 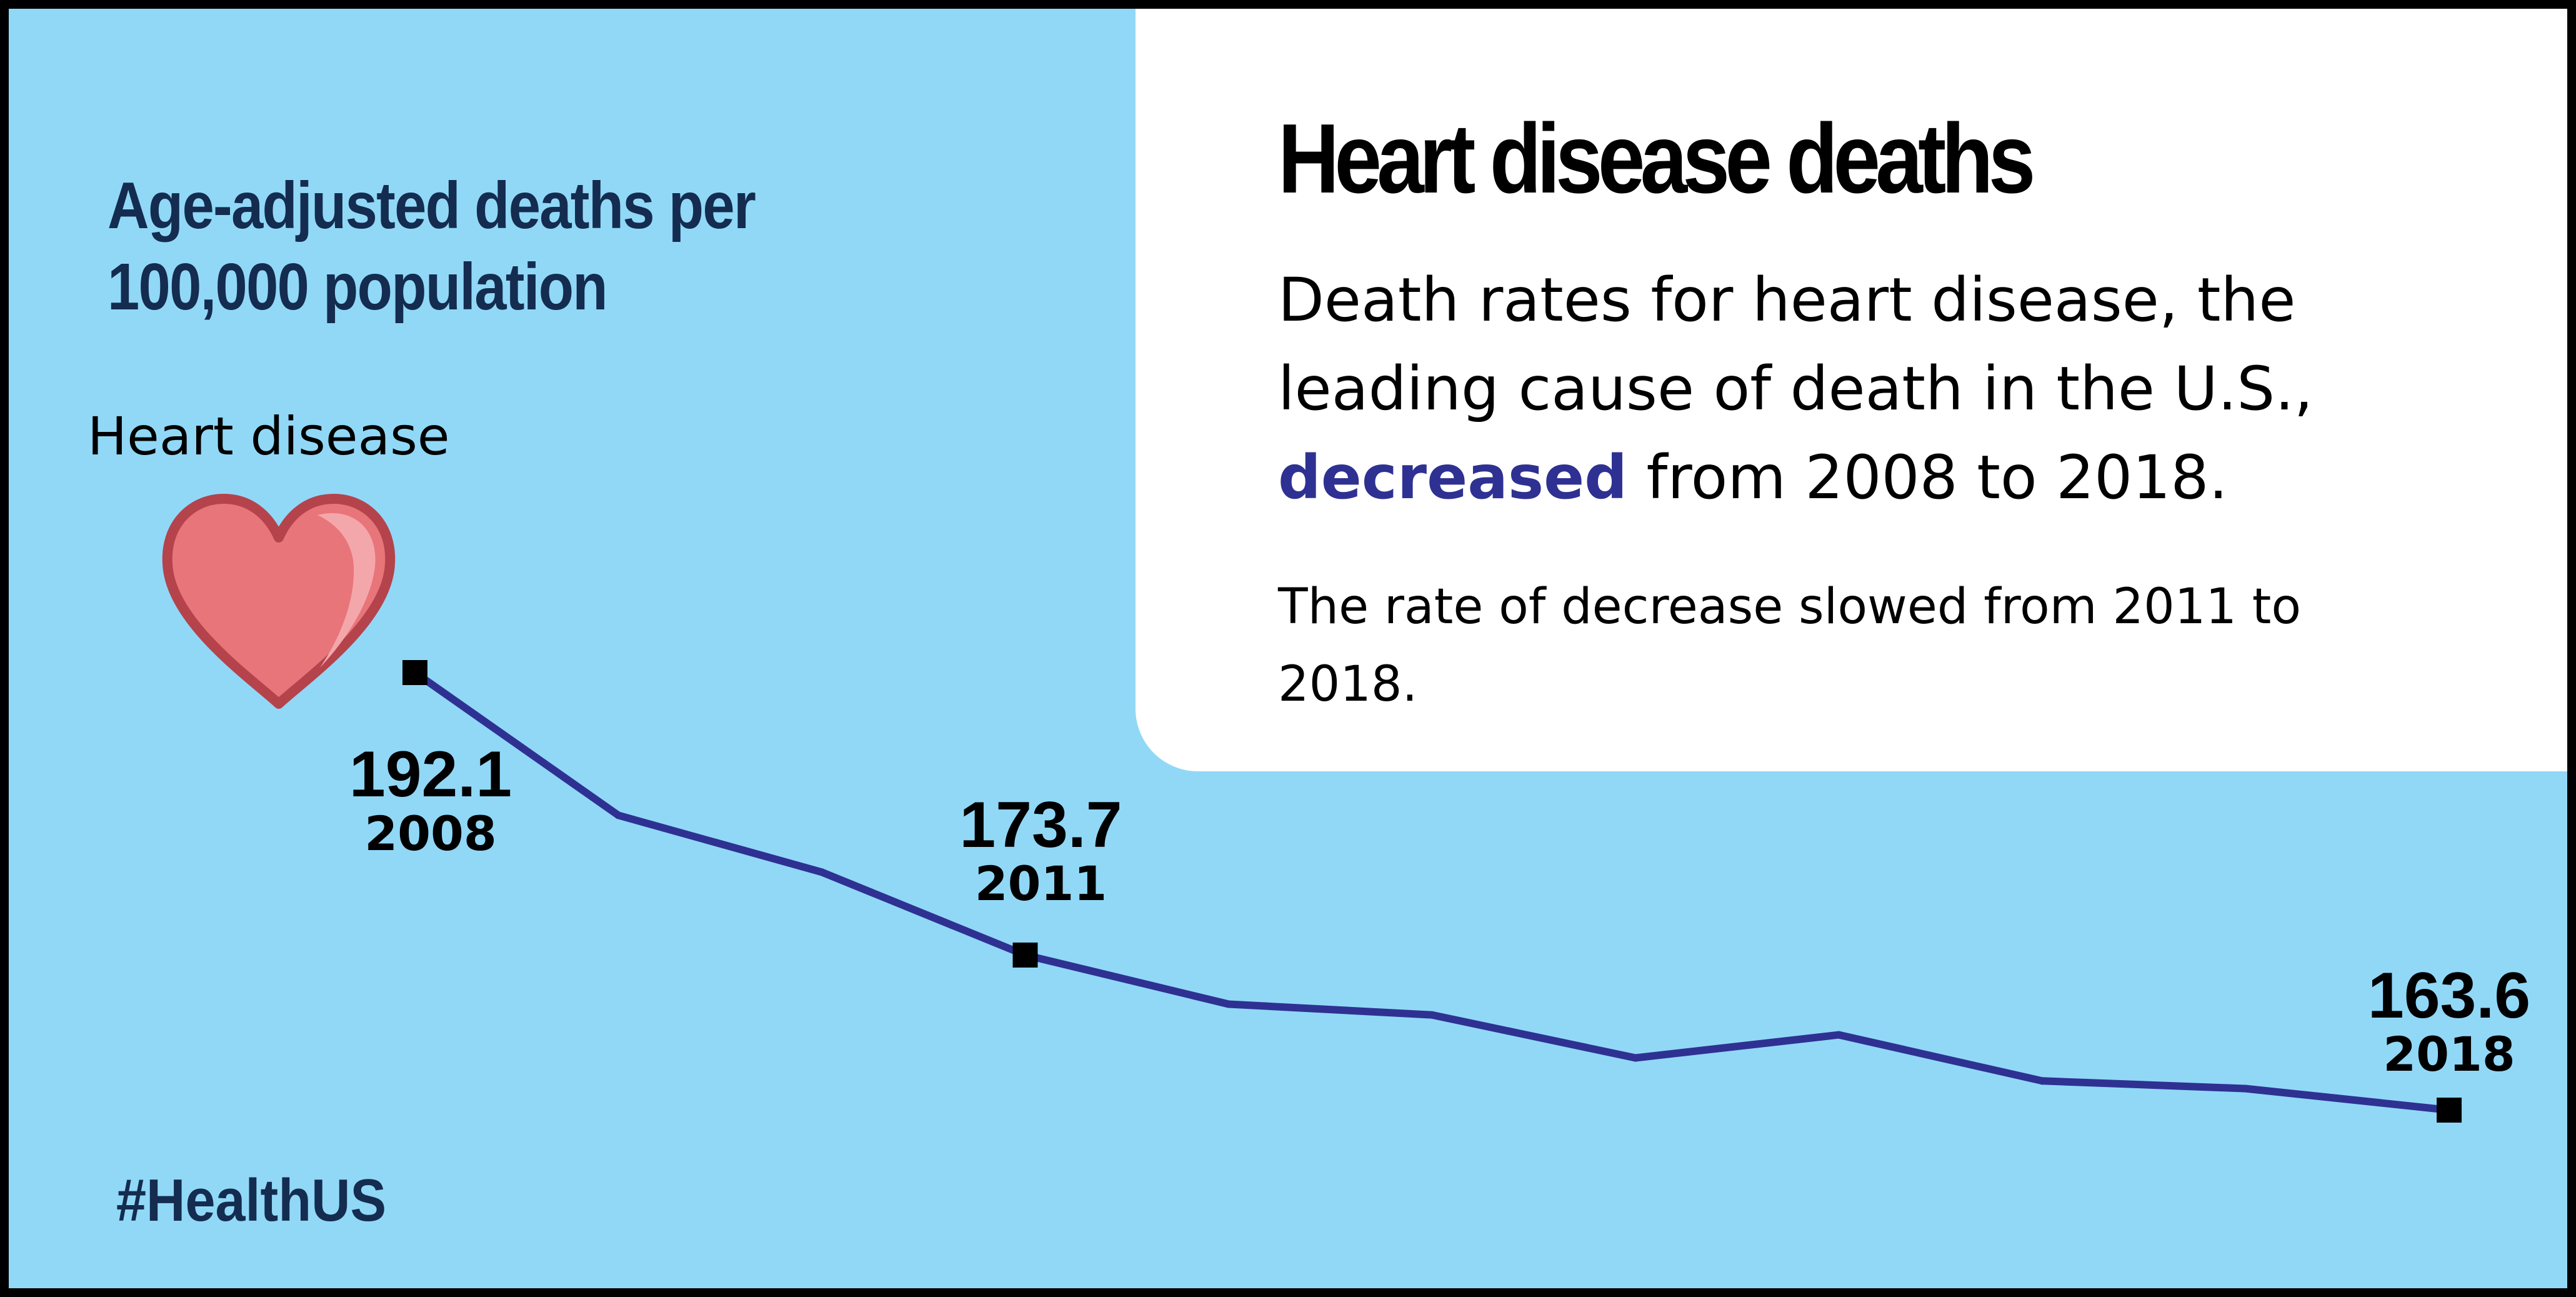 What do you see at coordinates (1839, 1035) in the screenshot?
I see `data-point-2015` at bounding box center [1839, 1035].